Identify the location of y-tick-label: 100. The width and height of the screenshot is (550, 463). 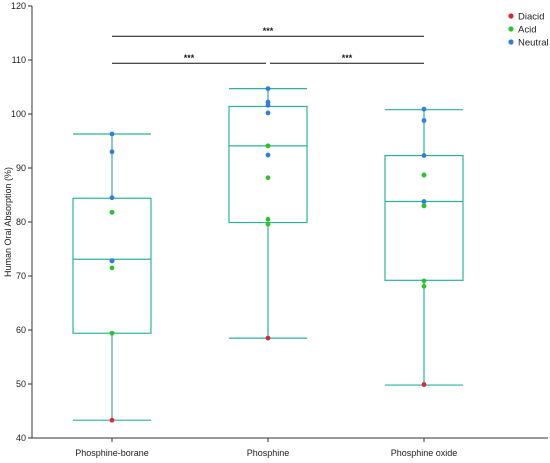
(18, 114).